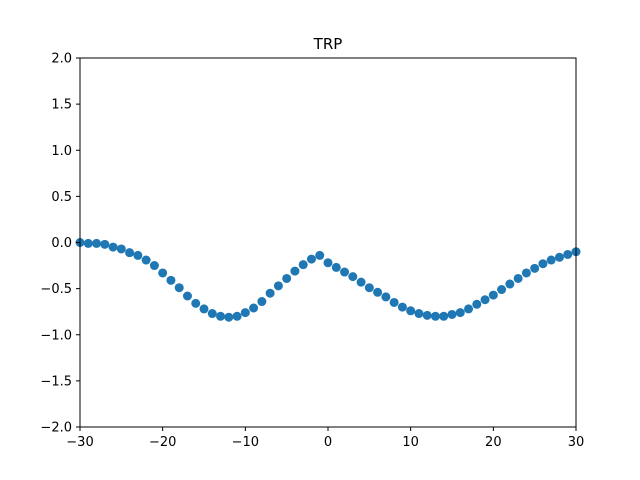 This screenshot has height=480, width=640. What do you see at coordinates (162, 442) in the screenshot?
I see `x-tick-label: −20` at bounding box center [162, 442].